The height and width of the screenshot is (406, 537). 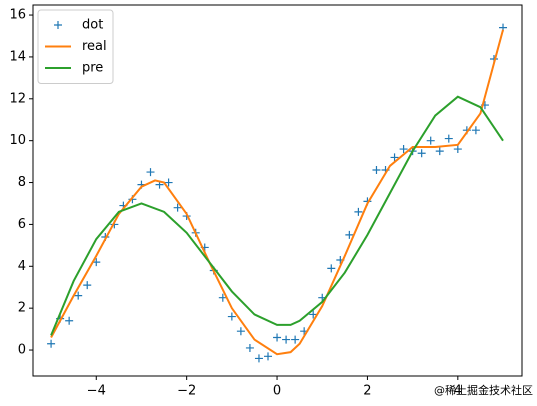 I want to click on legend-label: pre, so click(x=92, y=68).